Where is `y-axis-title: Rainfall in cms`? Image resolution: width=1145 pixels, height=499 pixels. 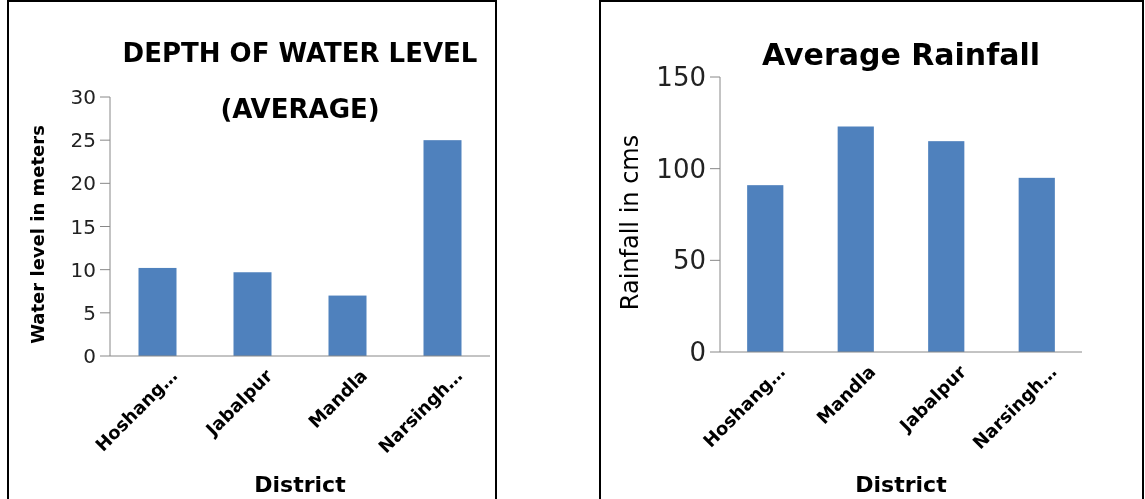
y-axis-title: Rainfall in cms is located at coordinates (630, 222).